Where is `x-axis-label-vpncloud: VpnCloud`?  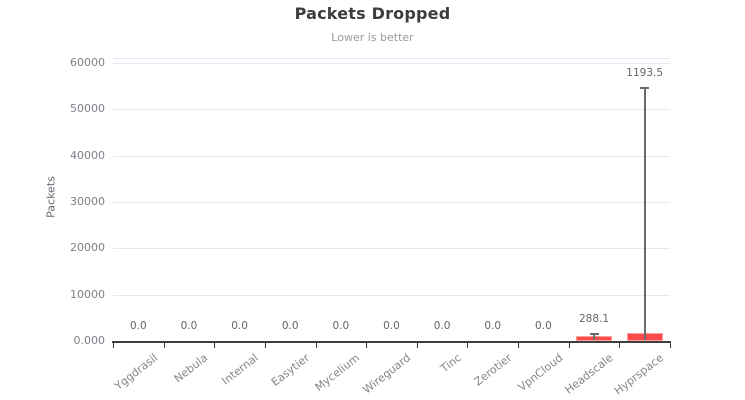
x-axis-label-vpncloud: VpnCloud is located at coordinates (540, 373).